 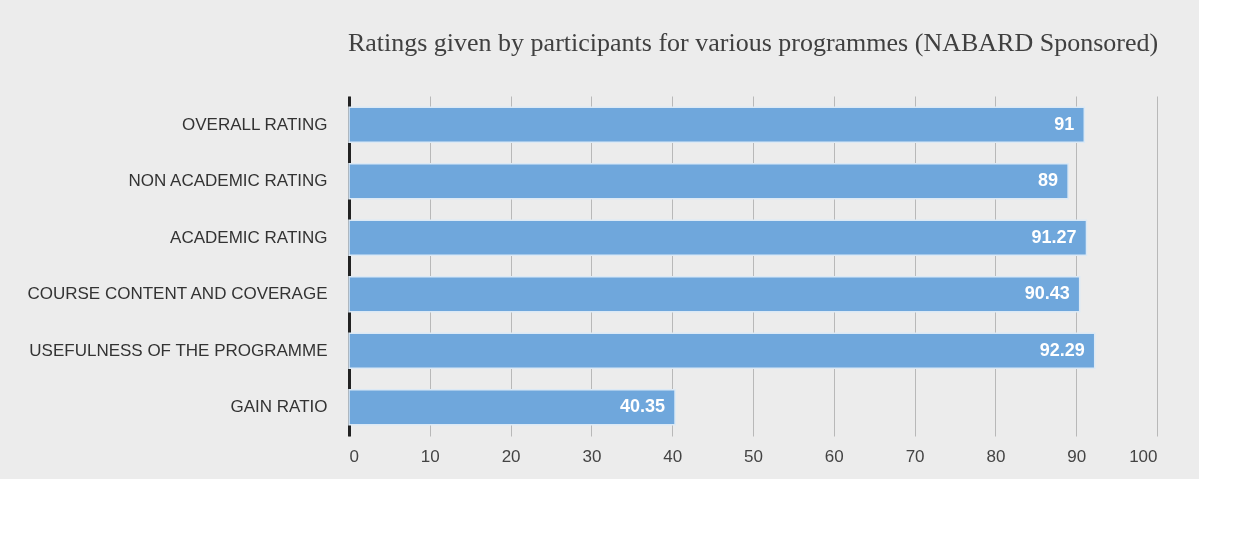 I want to click on x-tick-label: 100, so click(x=1143, y=456).